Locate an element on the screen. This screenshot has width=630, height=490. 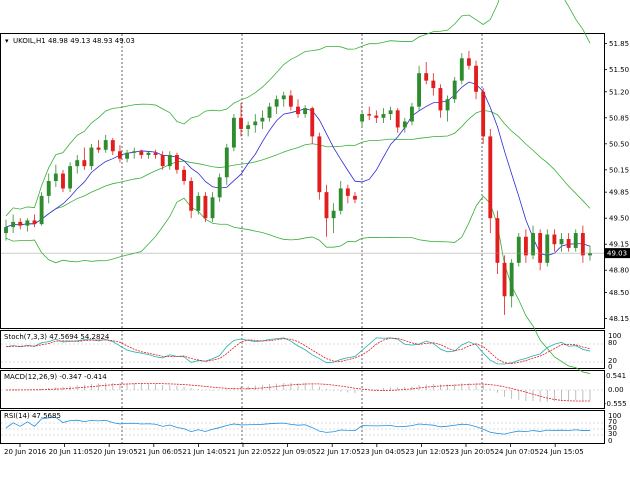
symbol-title: UKOIL,H1 48.98 49.13 48.93 49.03 is located at coordinates (74, 41).